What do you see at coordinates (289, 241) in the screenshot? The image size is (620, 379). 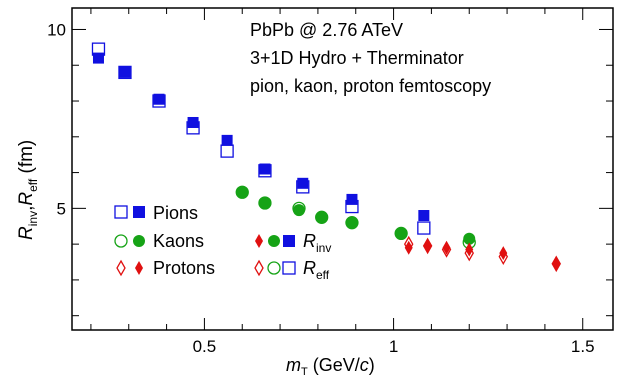 I see `legend-rinv-pion-marker` at bounding box center [289, 241].